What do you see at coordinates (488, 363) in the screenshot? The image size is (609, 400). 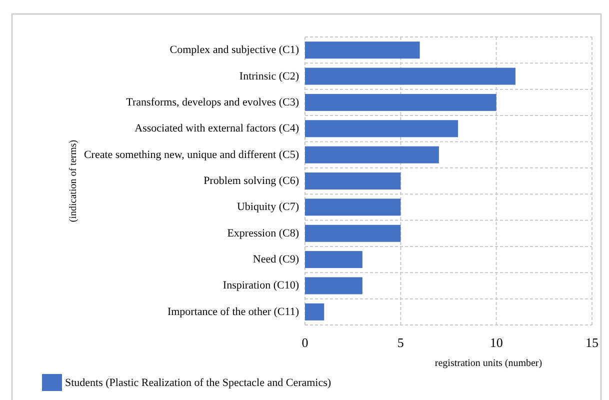 I see `x-axis-title: registration units (number)` at bounding box center [488, 363].